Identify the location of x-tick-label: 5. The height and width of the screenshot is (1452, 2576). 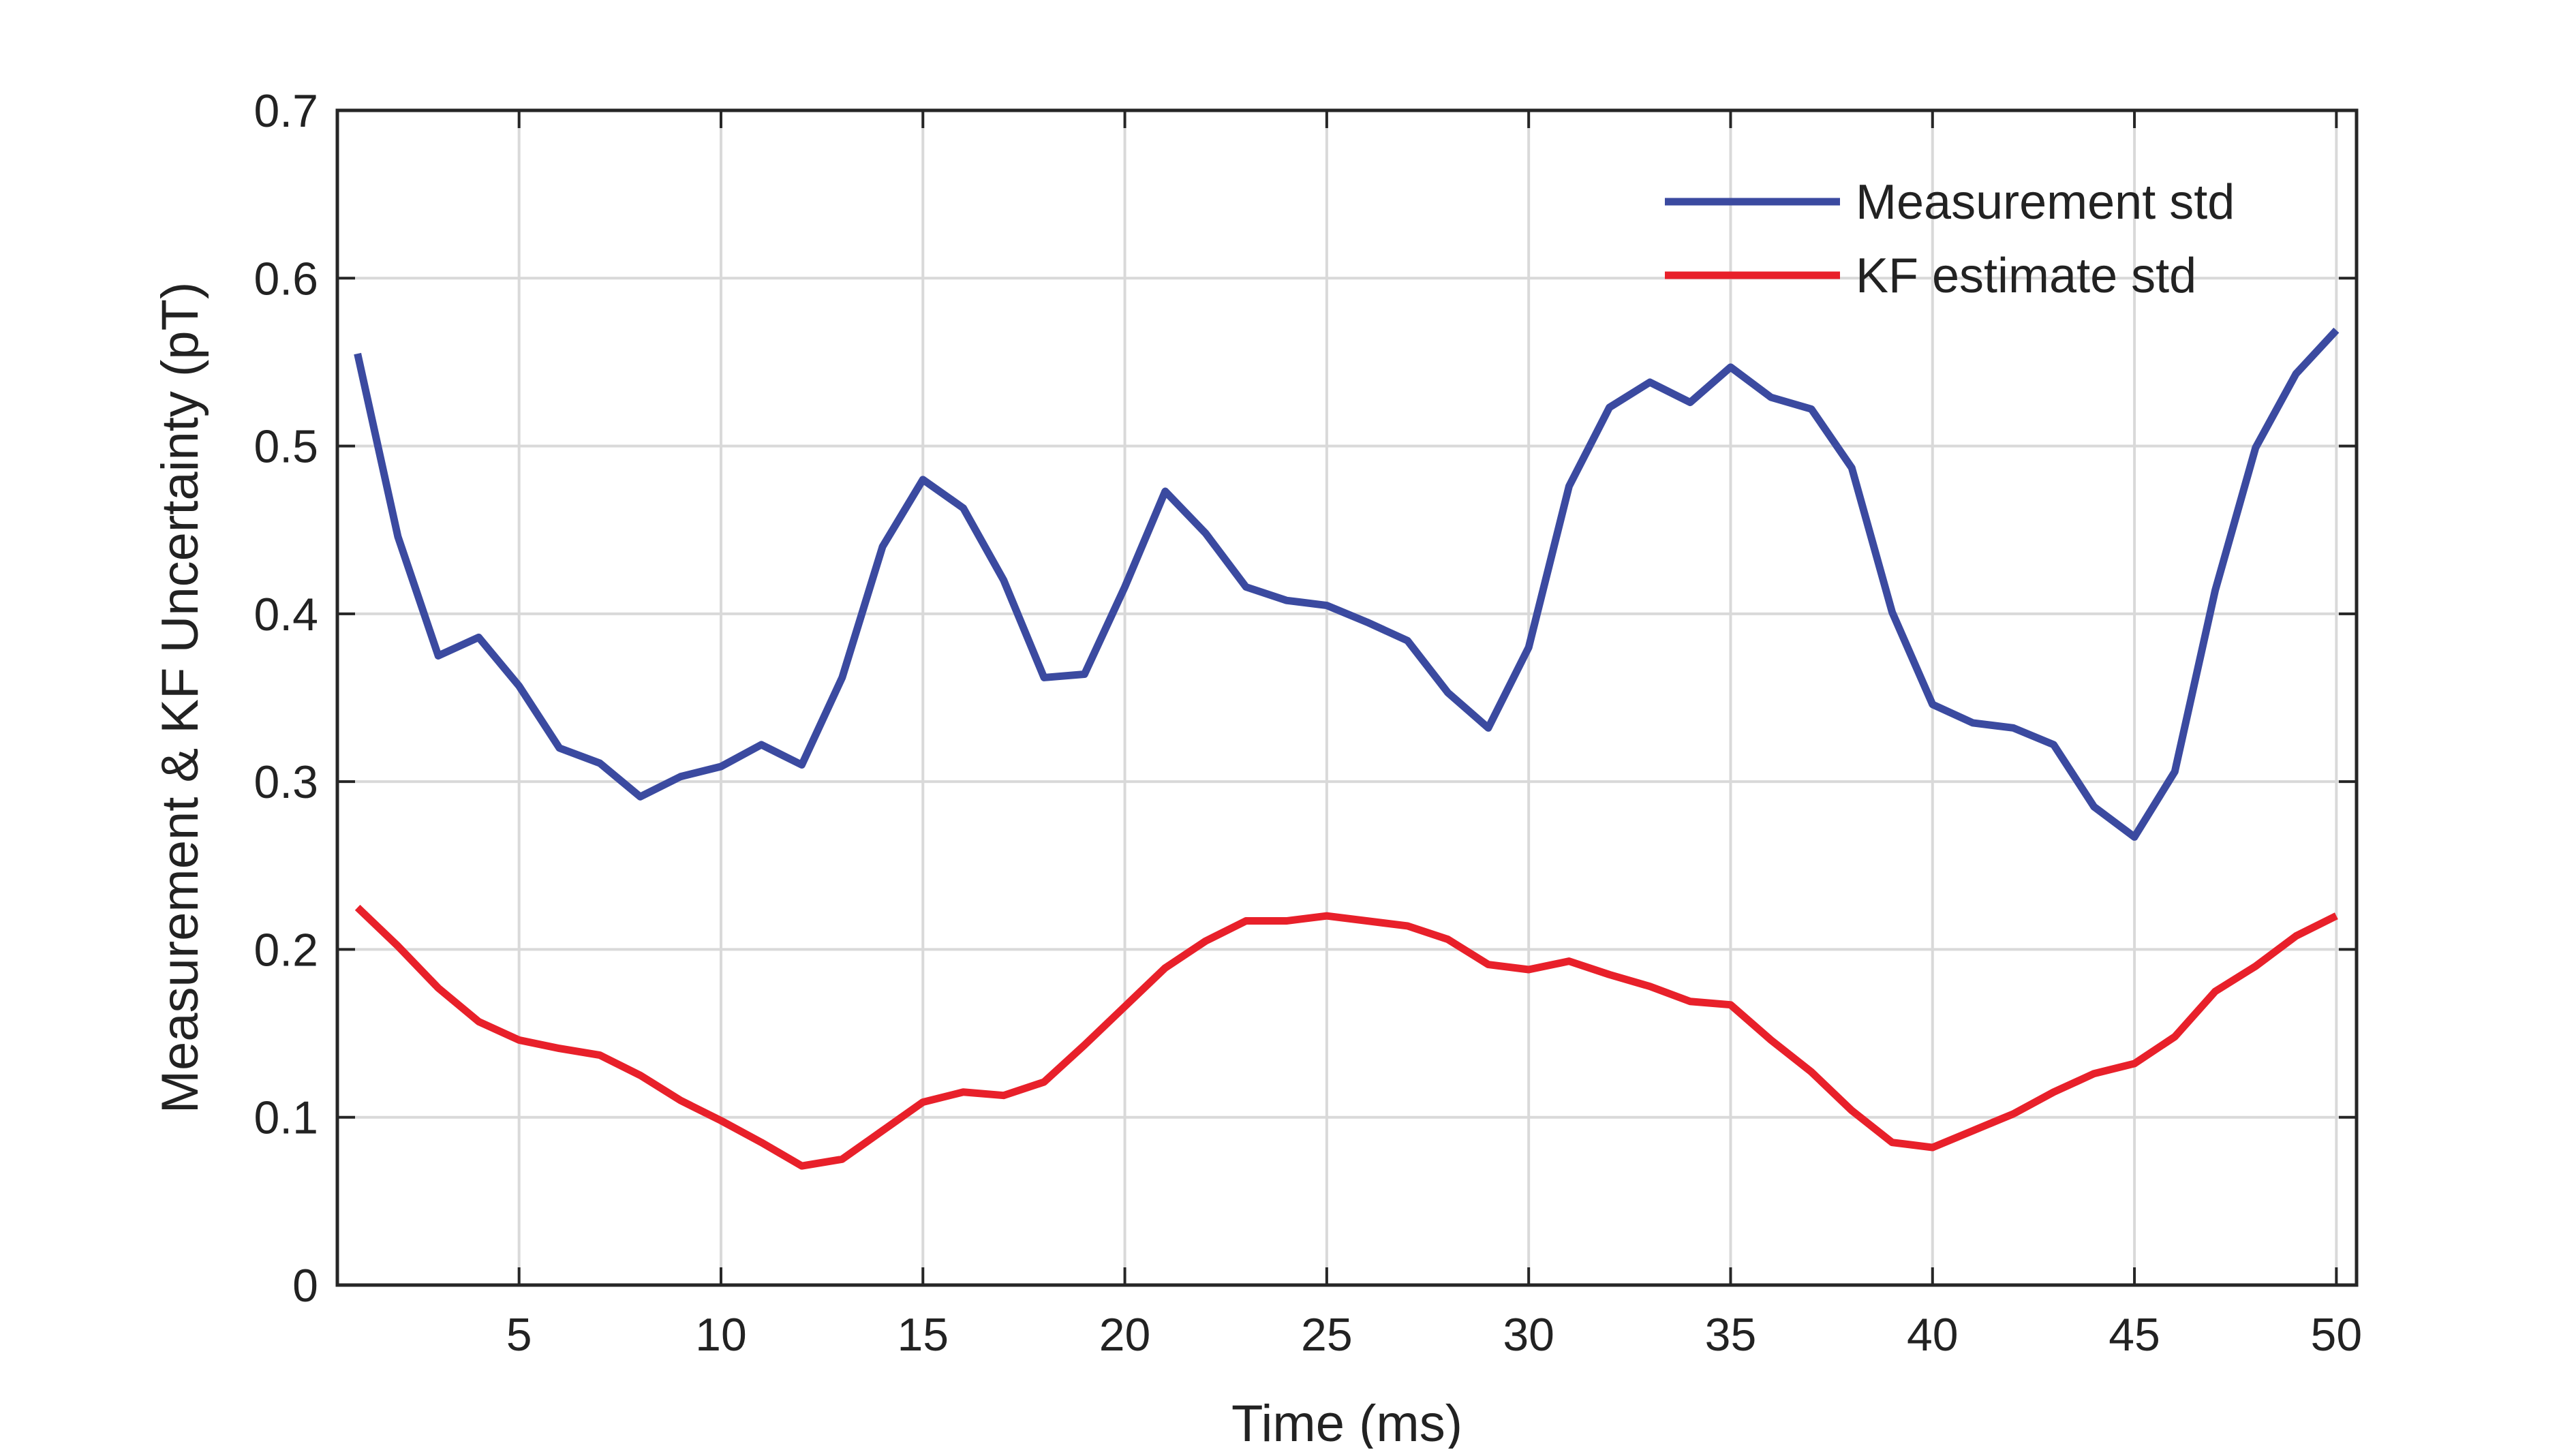
(519, 1335).